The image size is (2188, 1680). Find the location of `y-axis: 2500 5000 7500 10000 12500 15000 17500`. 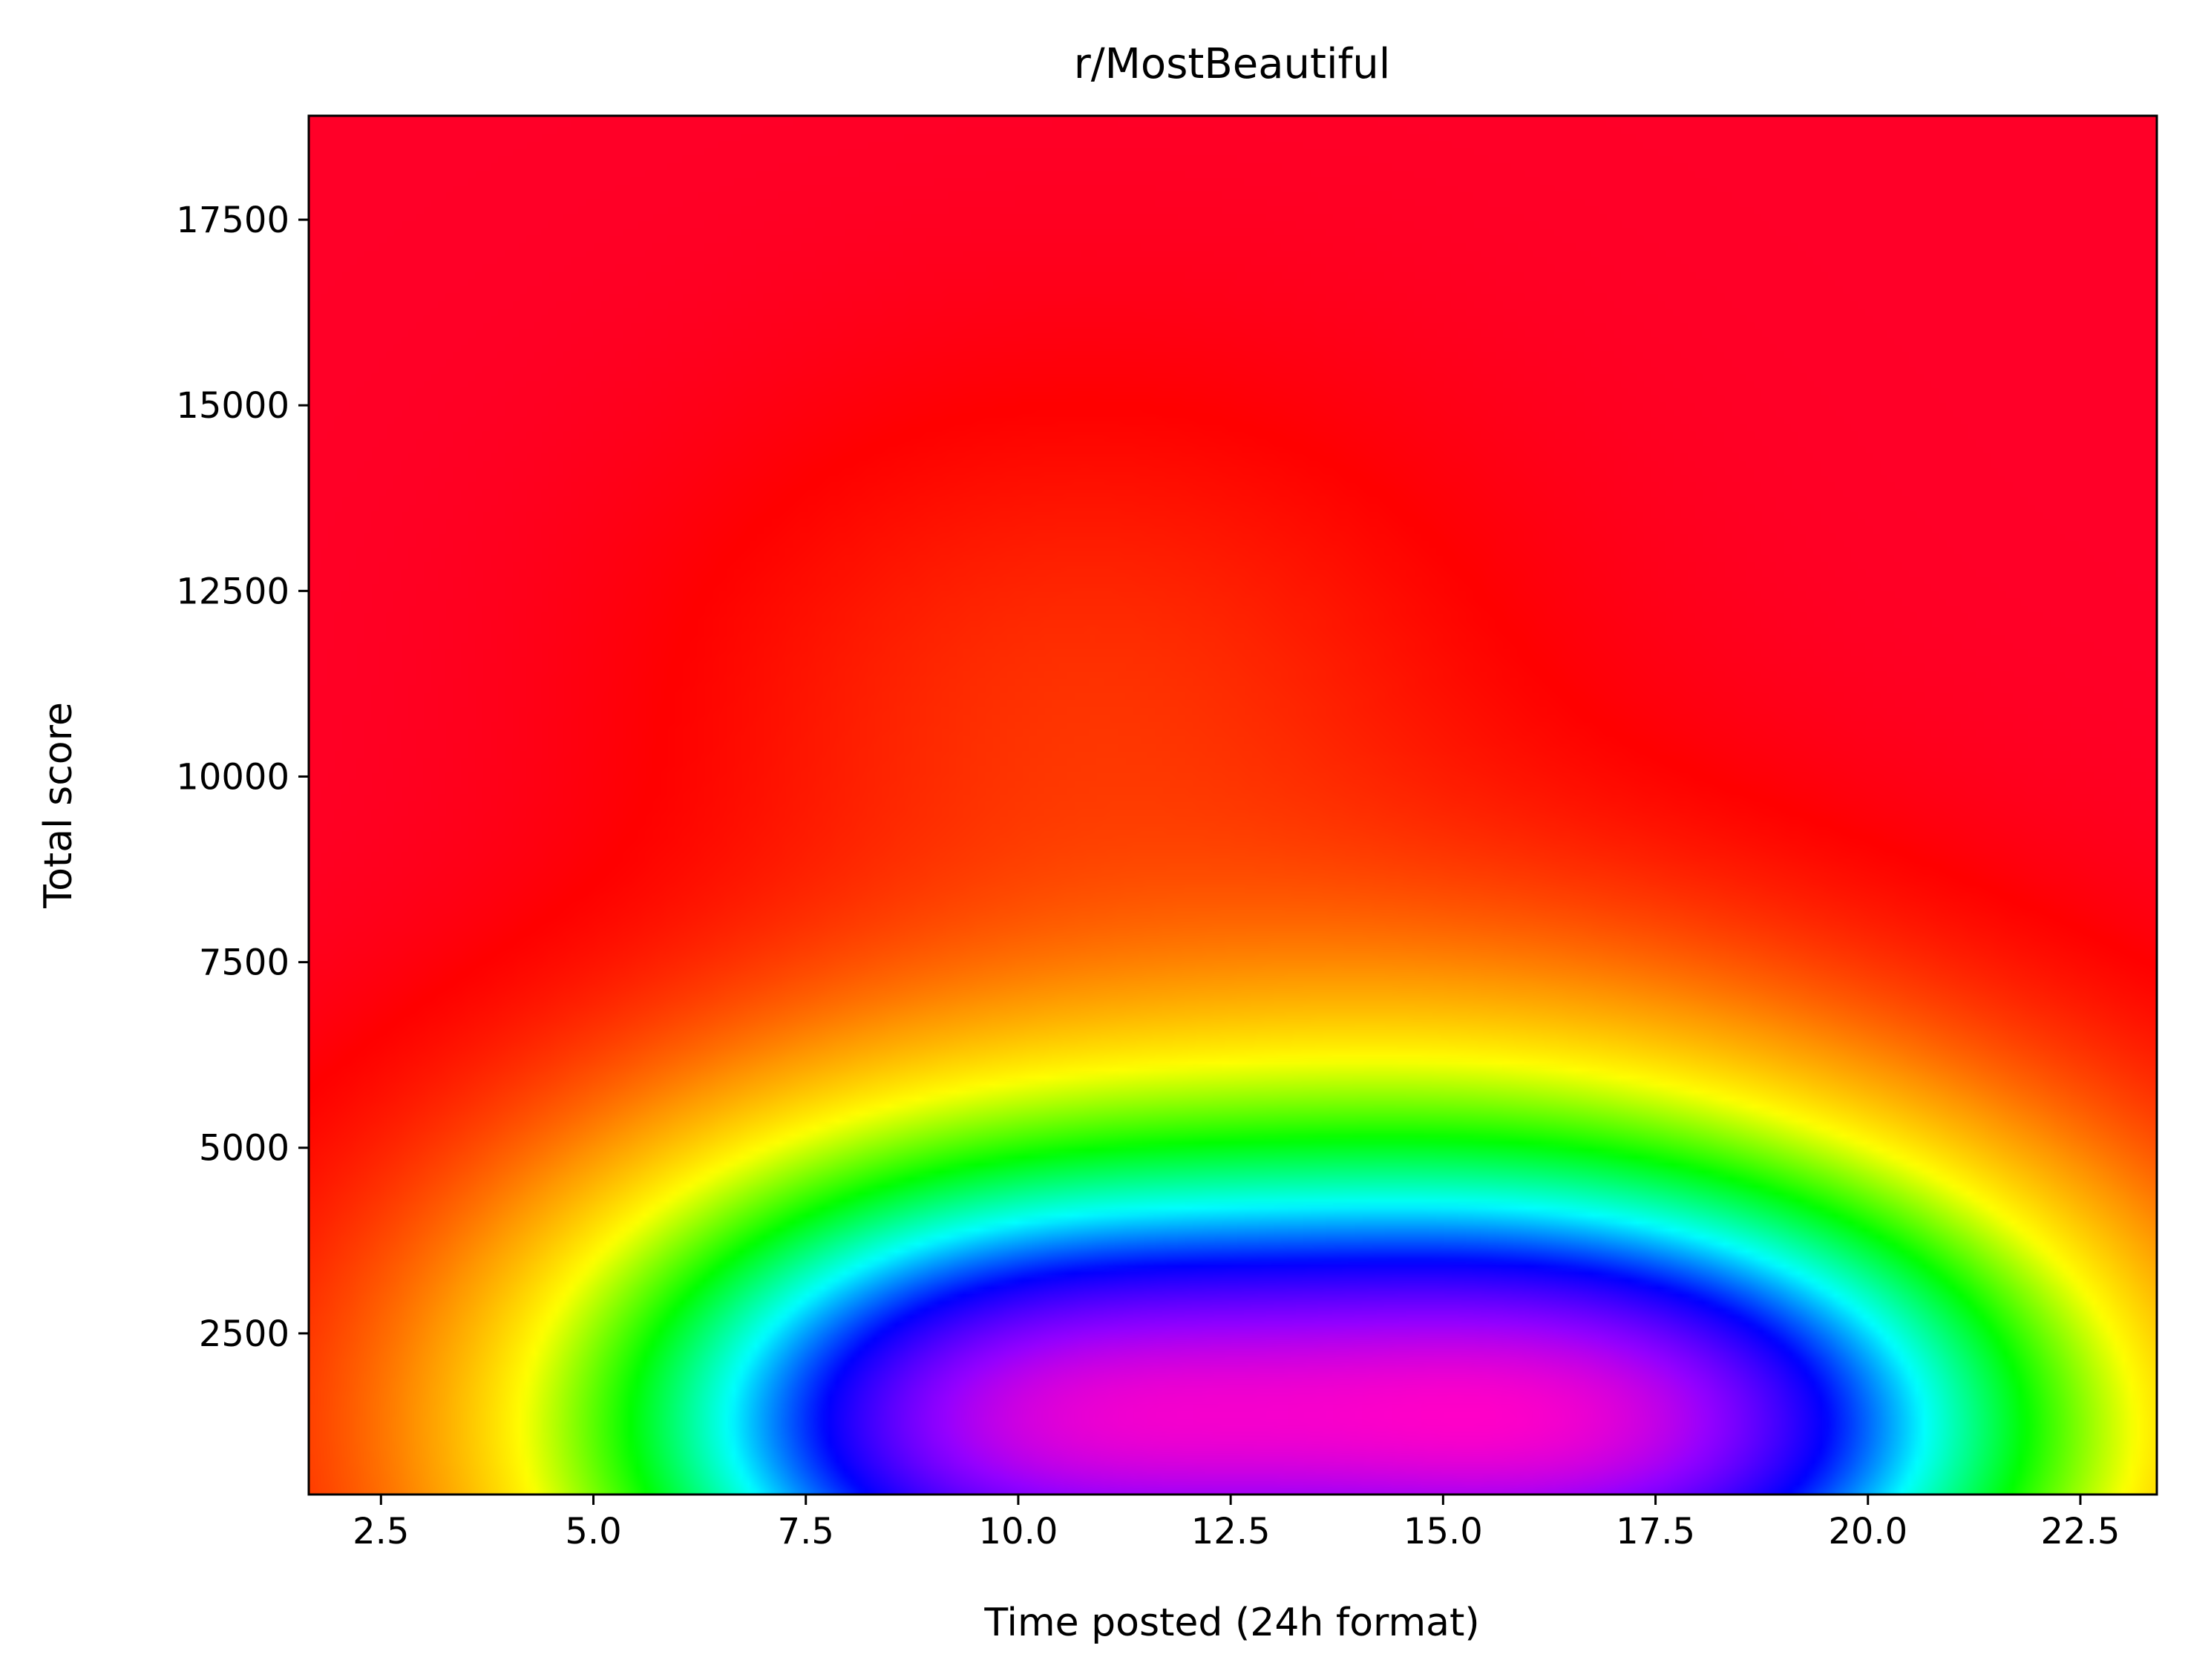

y-axis: 2500 5000 7500 10000 12500 15000 17500 is located at coordinates (242, 778).